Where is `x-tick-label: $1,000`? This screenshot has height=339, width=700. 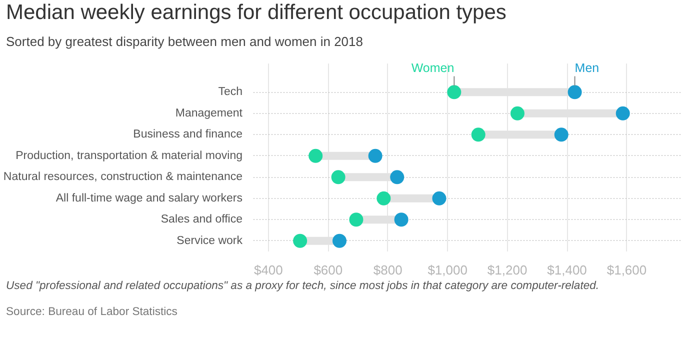
x-tick-label: $1,000 is located at coordinates (448, 270).